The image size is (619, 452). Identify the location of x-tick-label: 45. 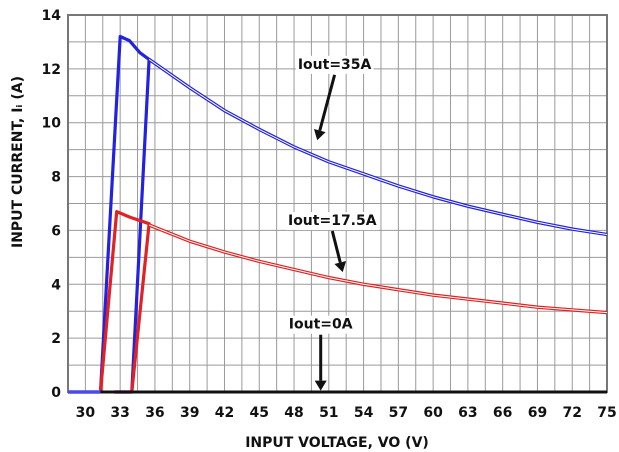
(259, 413).